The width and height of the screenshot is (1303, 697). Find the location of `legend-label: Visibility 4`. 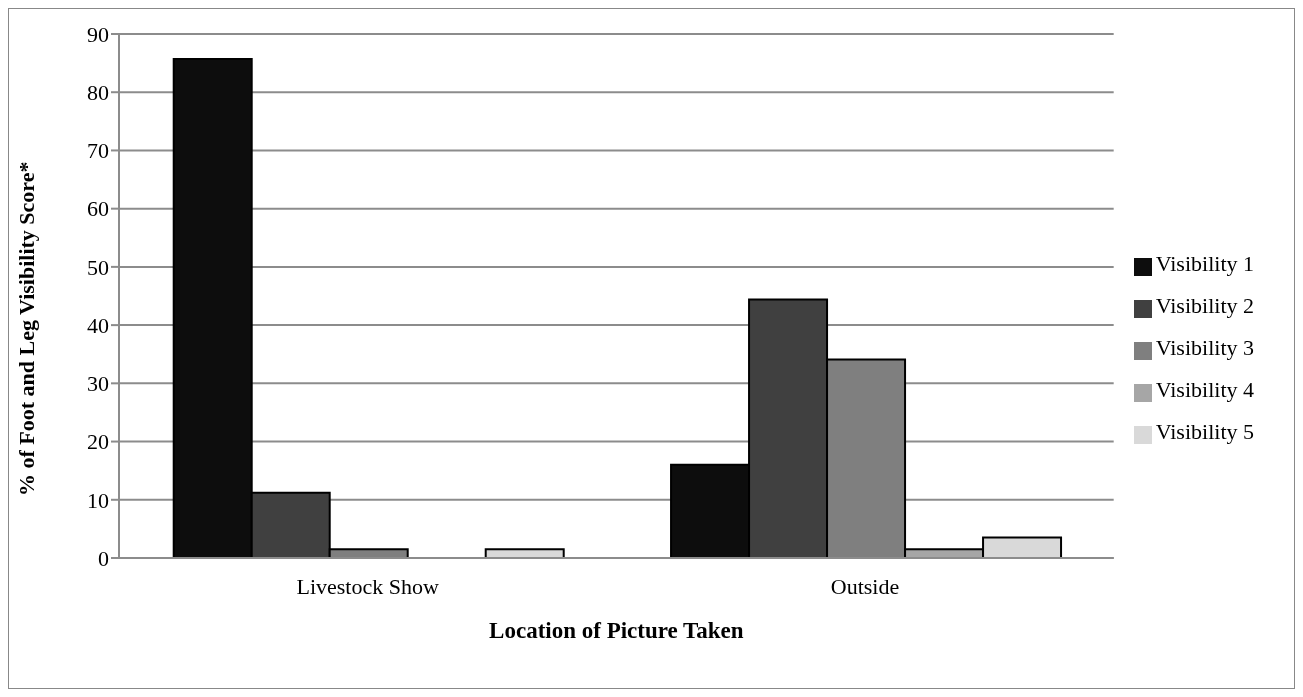

legend-label: Visibility 4 is located at coordinates (1204, 389).